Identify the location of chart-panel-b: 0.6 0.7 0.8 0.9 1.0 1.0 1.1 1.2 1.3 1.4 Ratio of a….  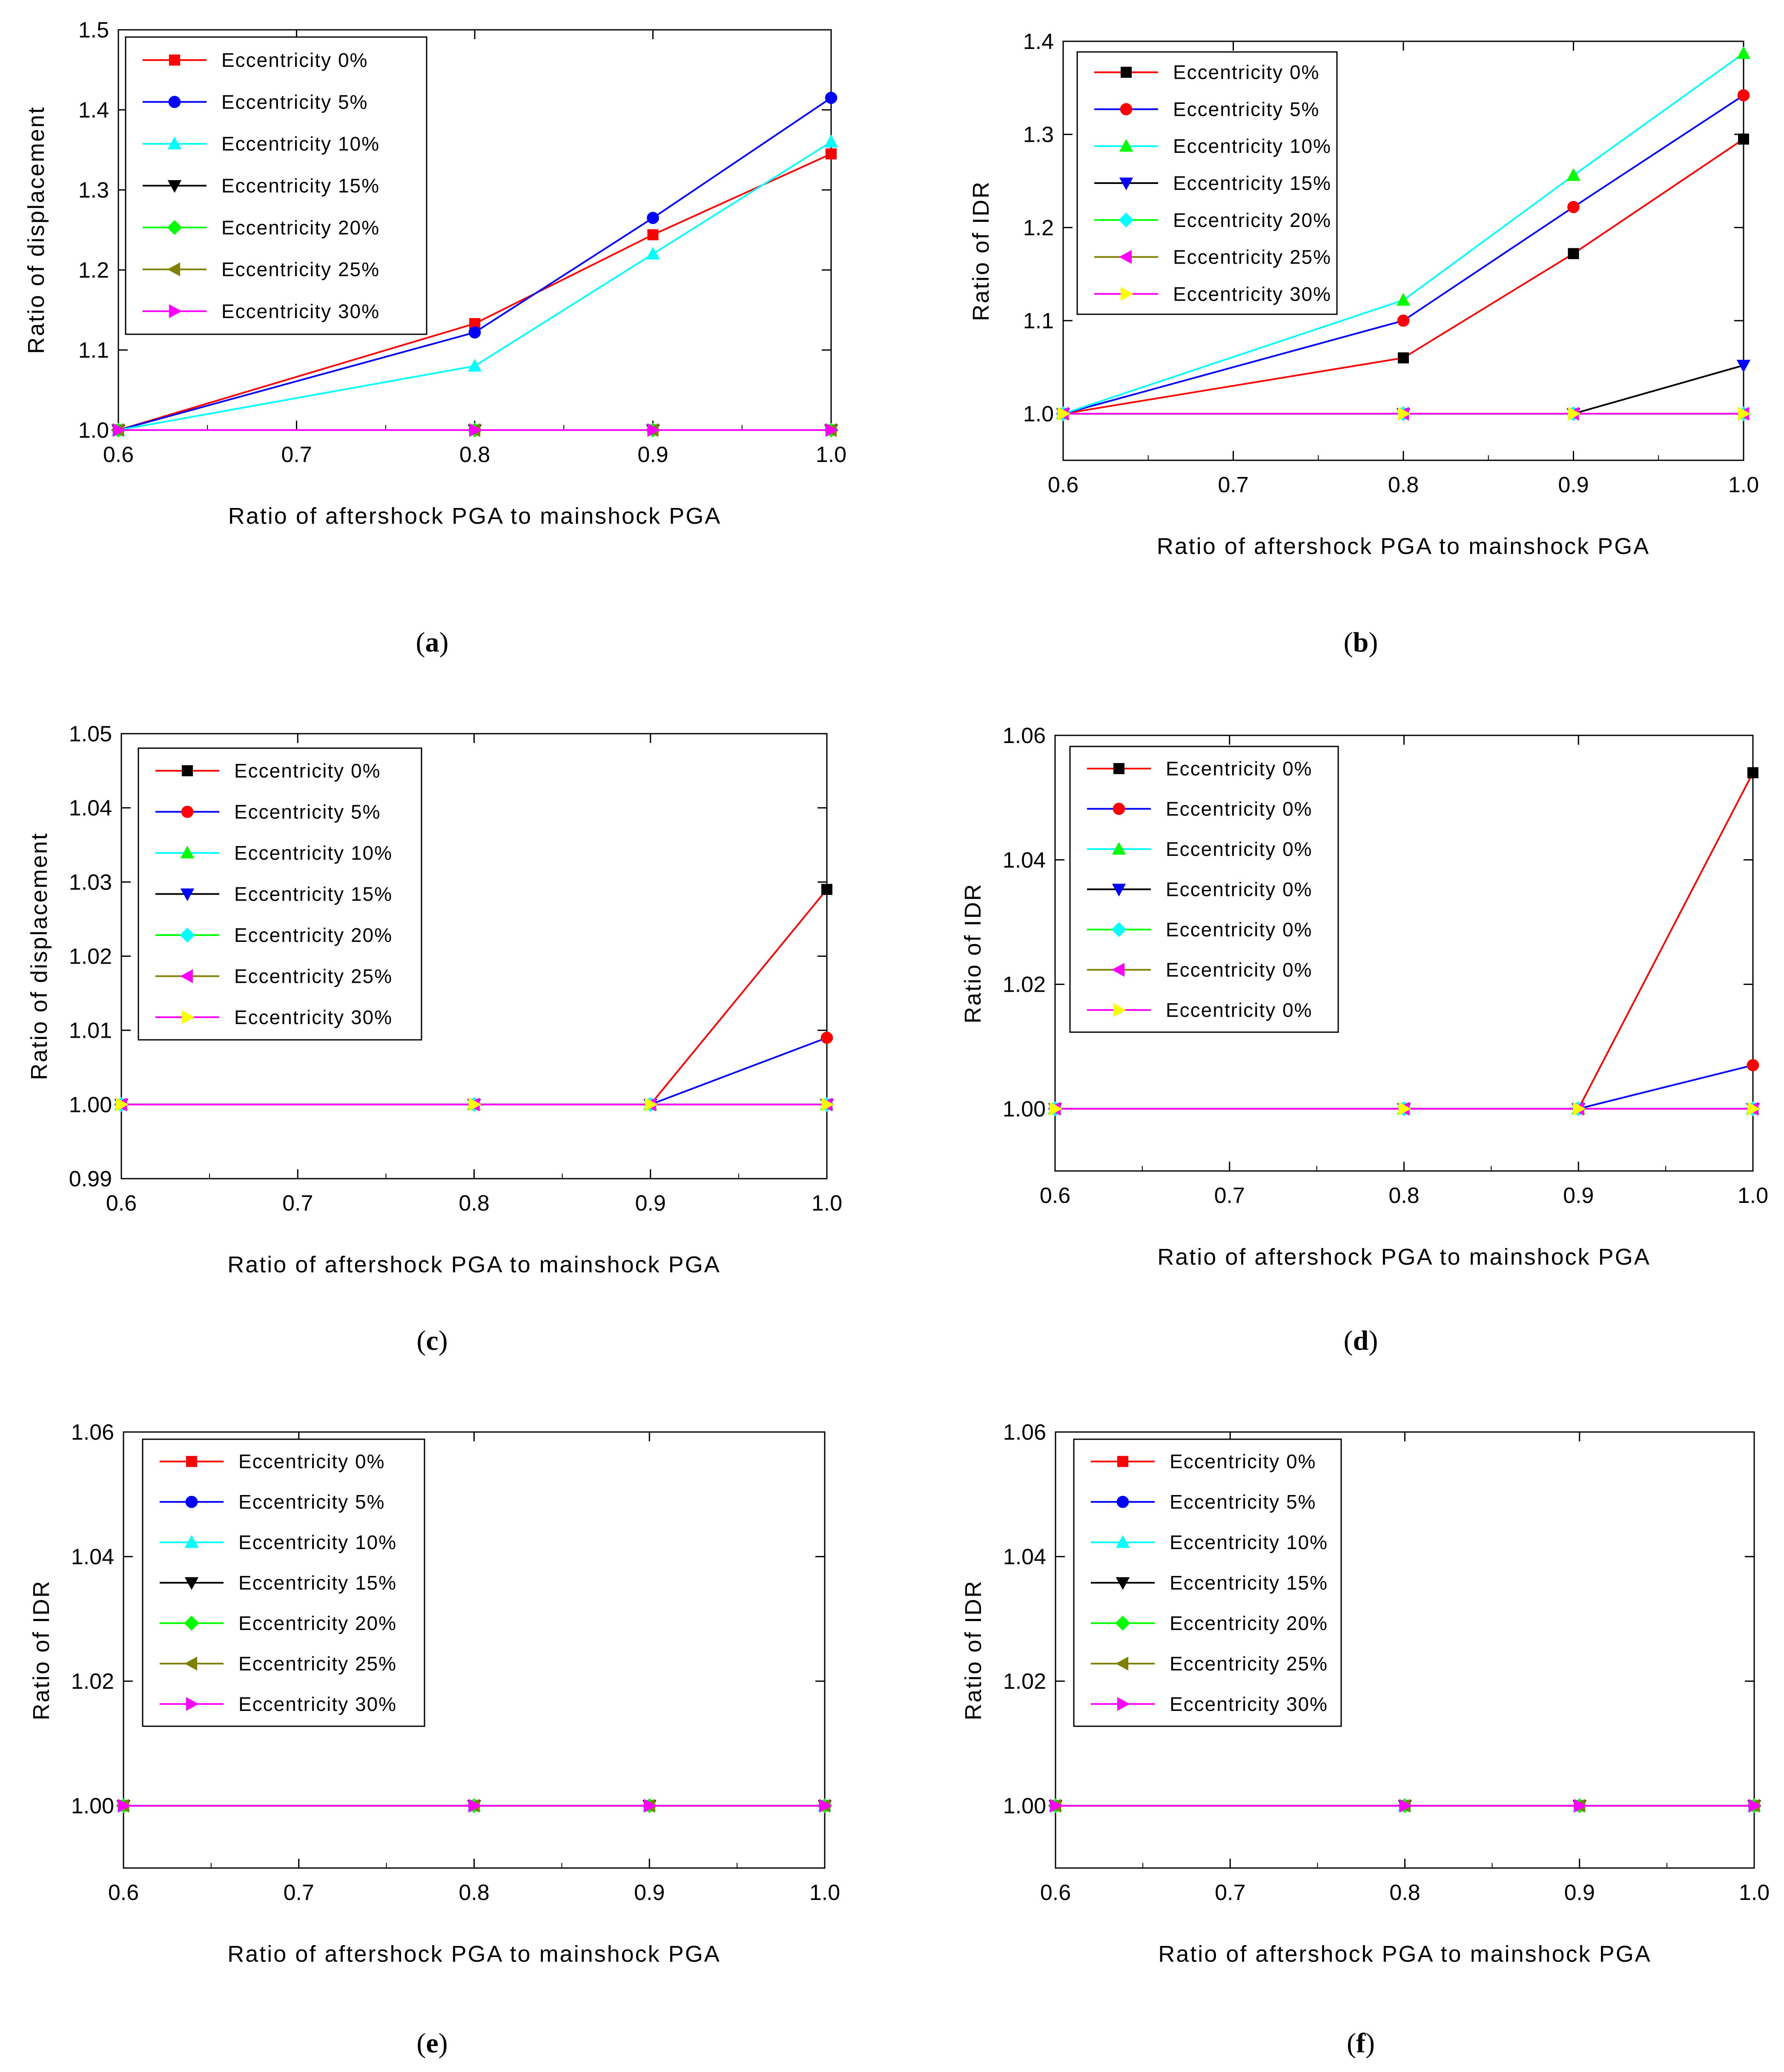
(1363, 343).